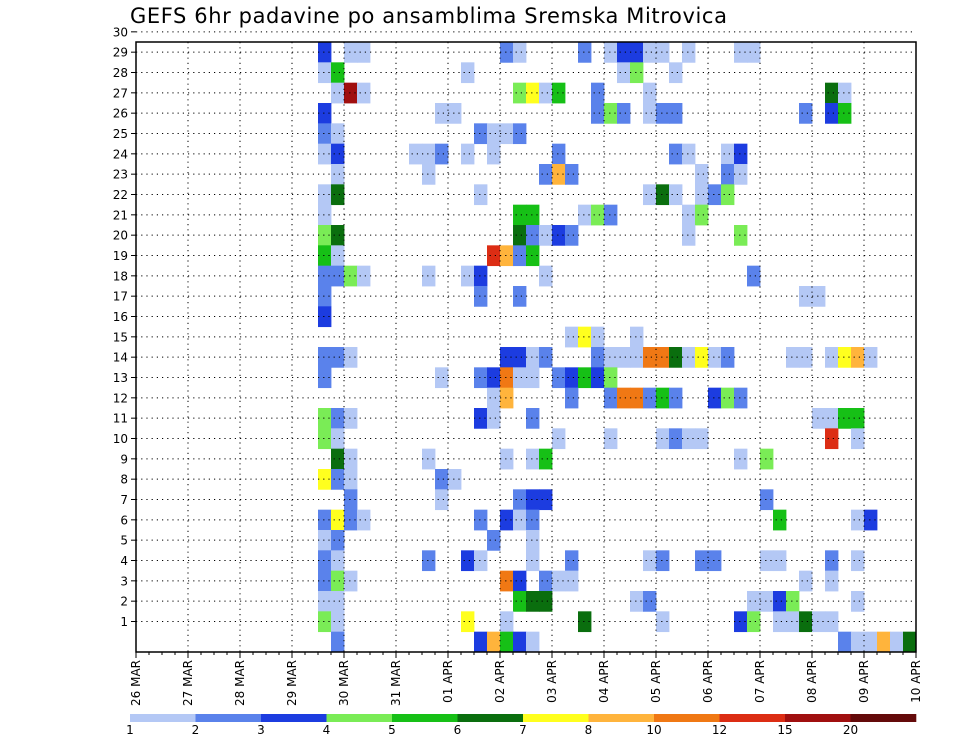 This screenshot has width=960, height=742. I want to click on colorbar-label: 12, so click(719, 730).